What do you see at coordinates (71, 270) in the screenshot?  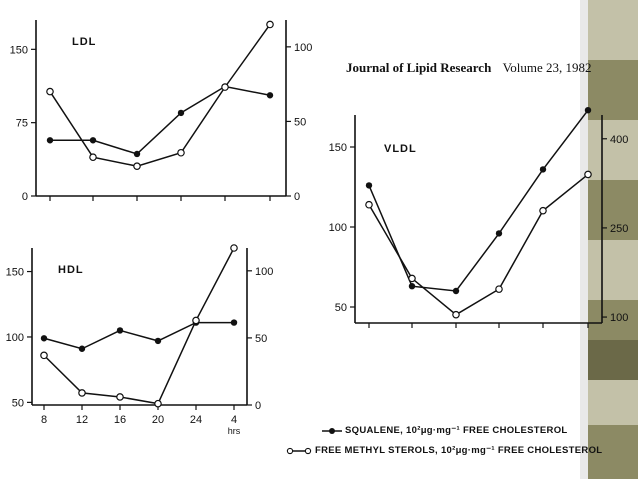 I see `panel-label: HDL` at bounding box center [71, 270].